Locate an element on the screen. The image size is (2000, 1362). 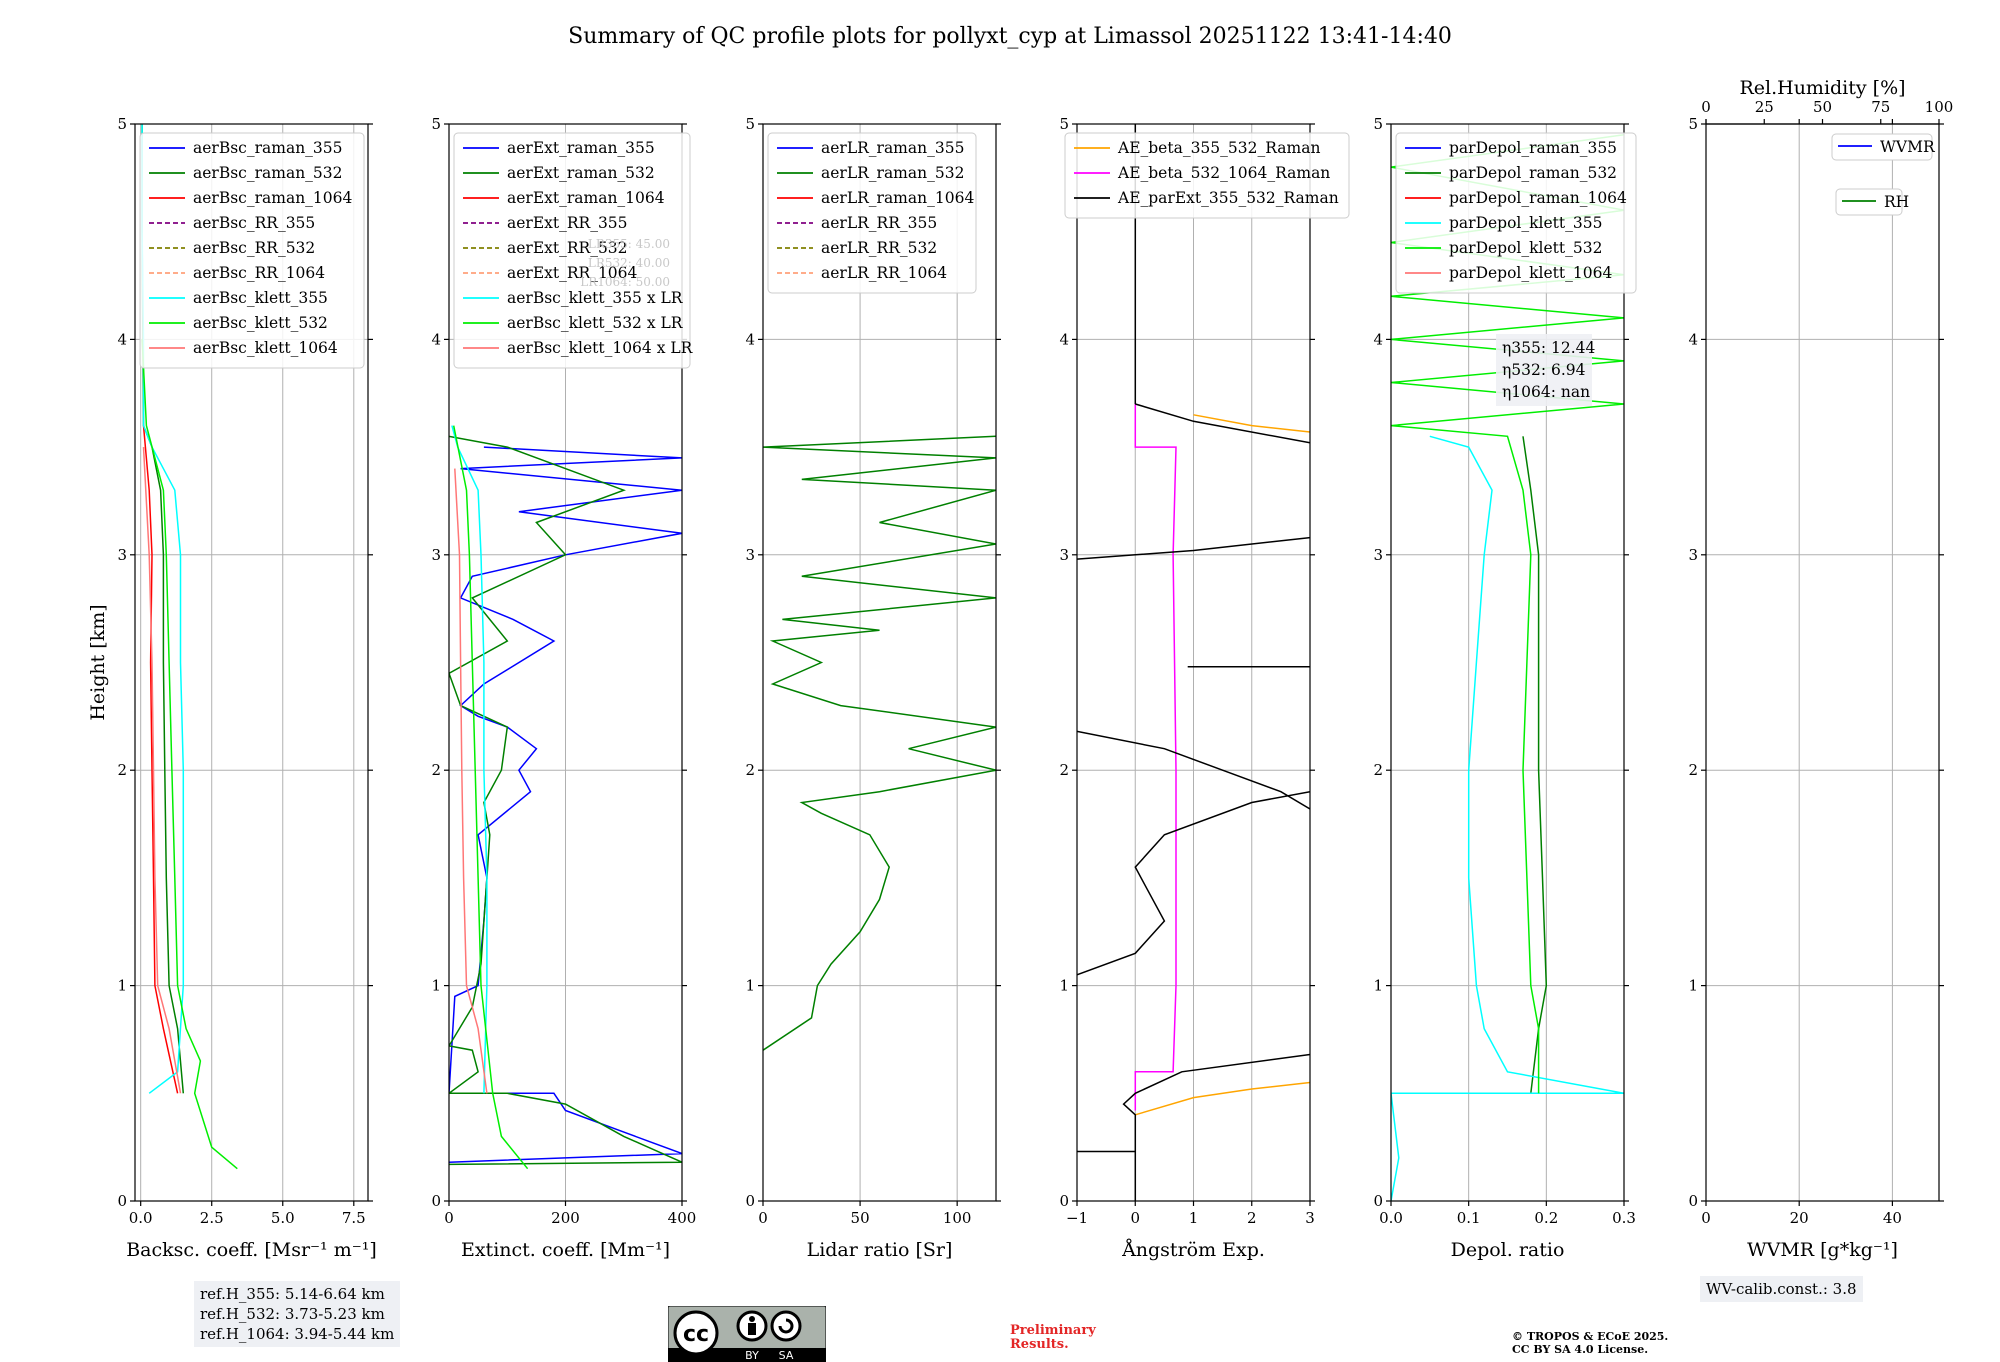
legend-item: aerLR_raman_532 is located at coordinates (892, 173).